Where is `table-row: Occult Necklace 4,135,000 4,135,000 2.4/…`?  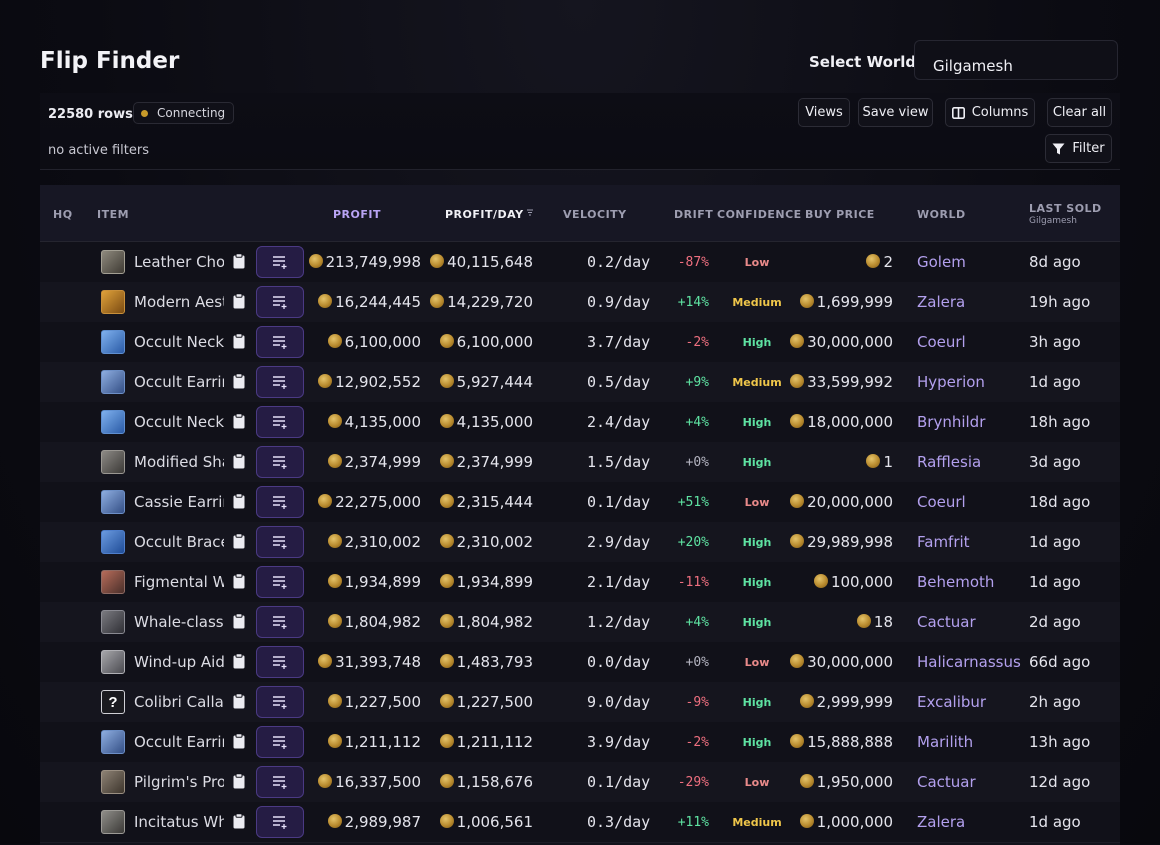 table-row: Occult Necklace 4,135,000 4,135,000 2.4/… is located at coordinates (580, 422).